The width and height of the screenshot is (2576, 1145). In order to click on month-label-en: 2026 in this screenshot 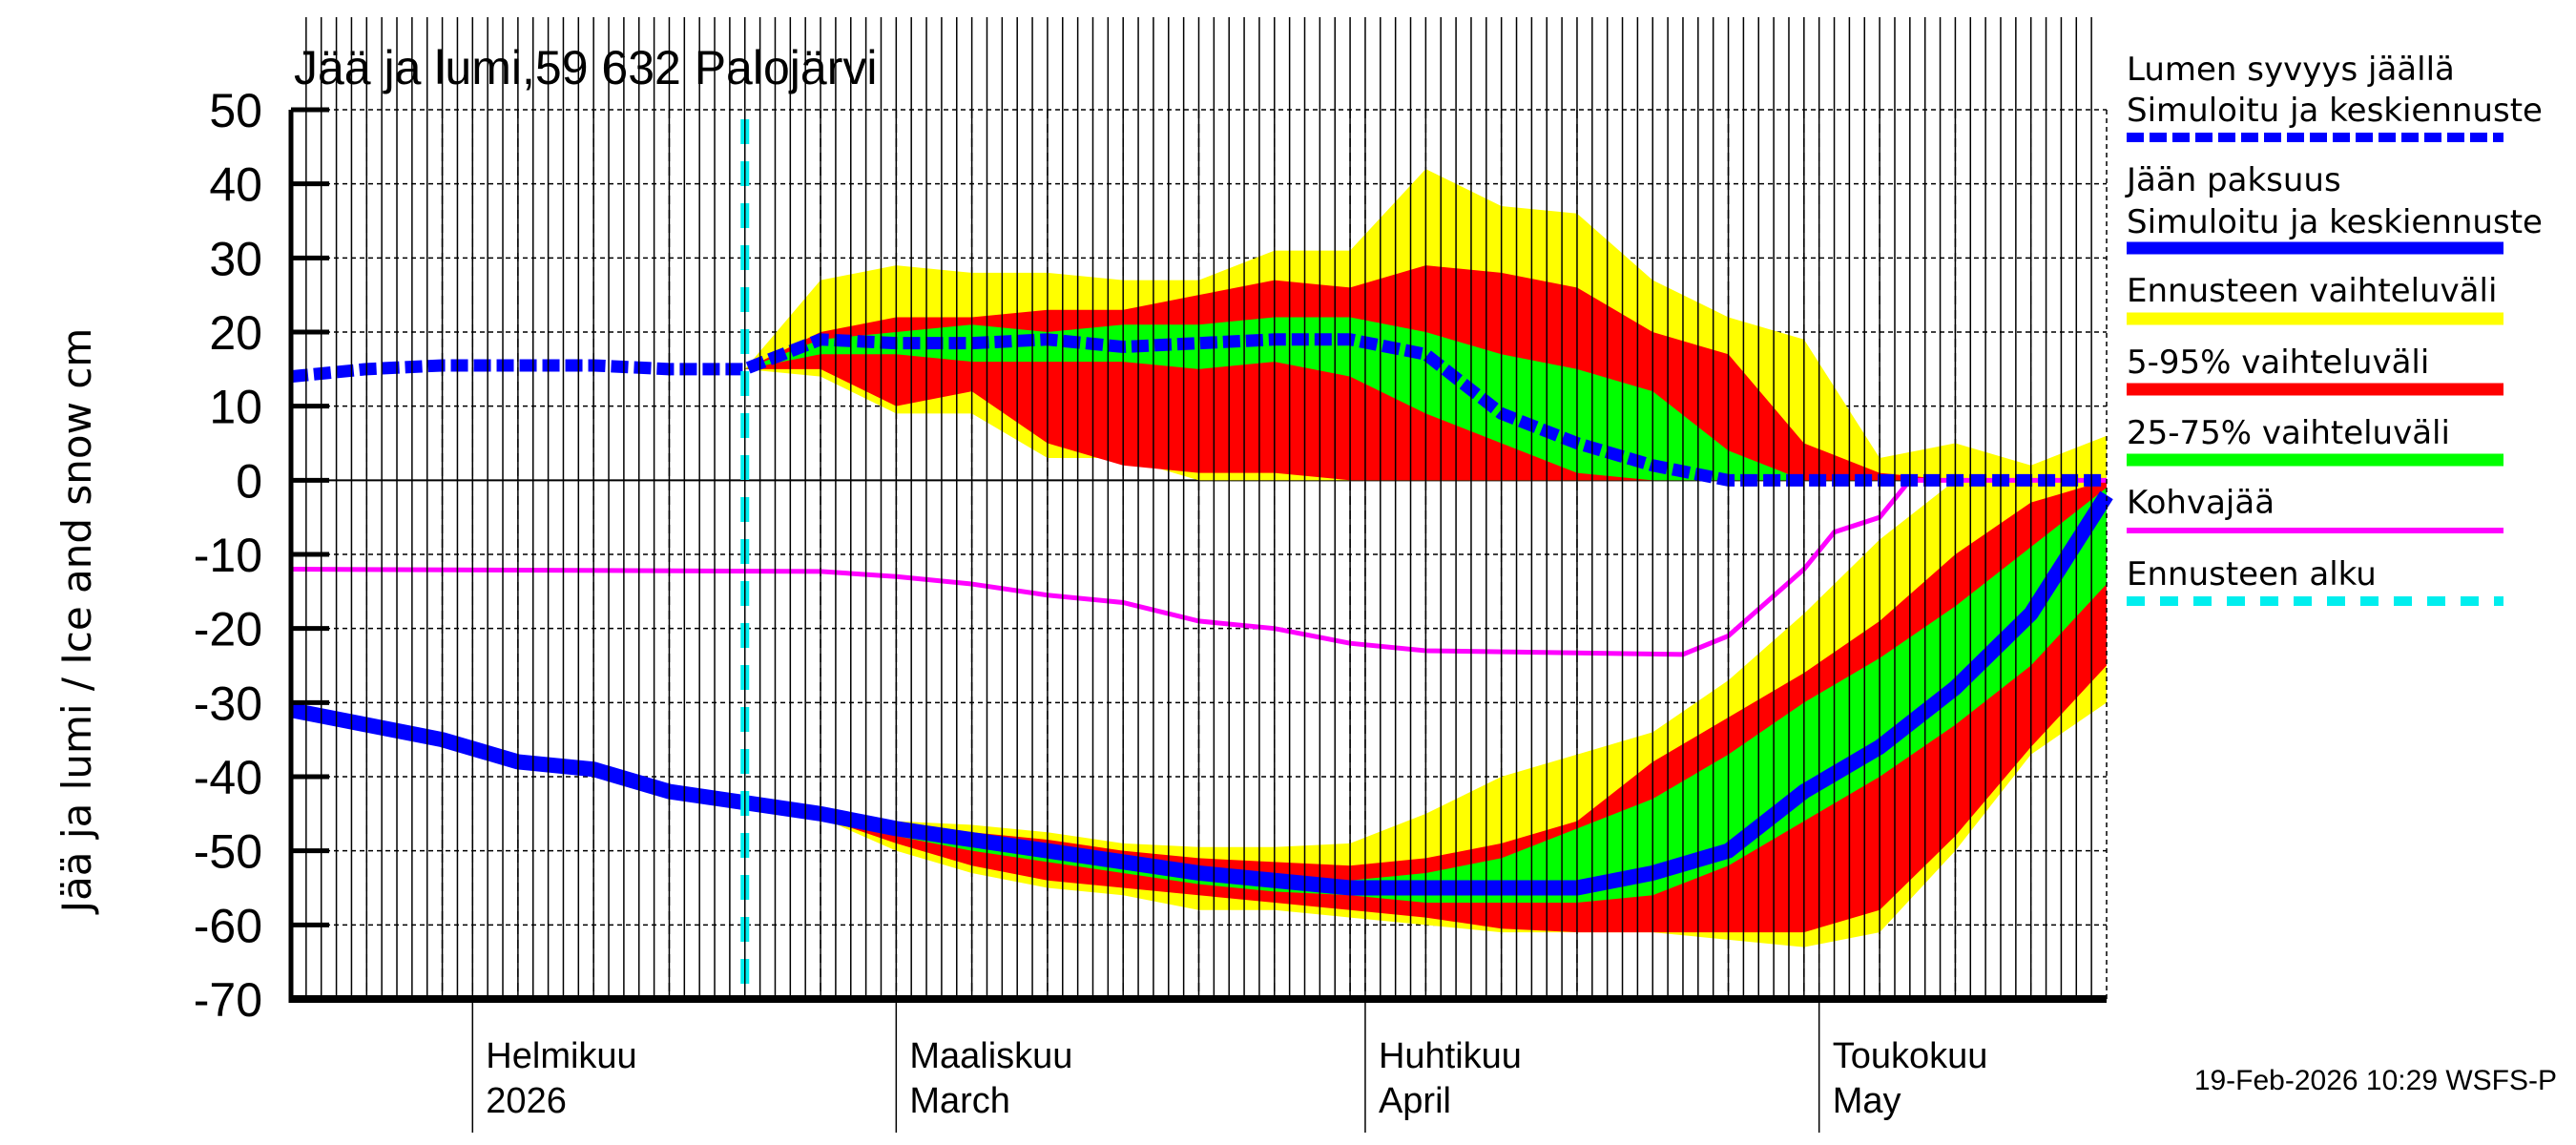, I will do `click(526, 1101)`.